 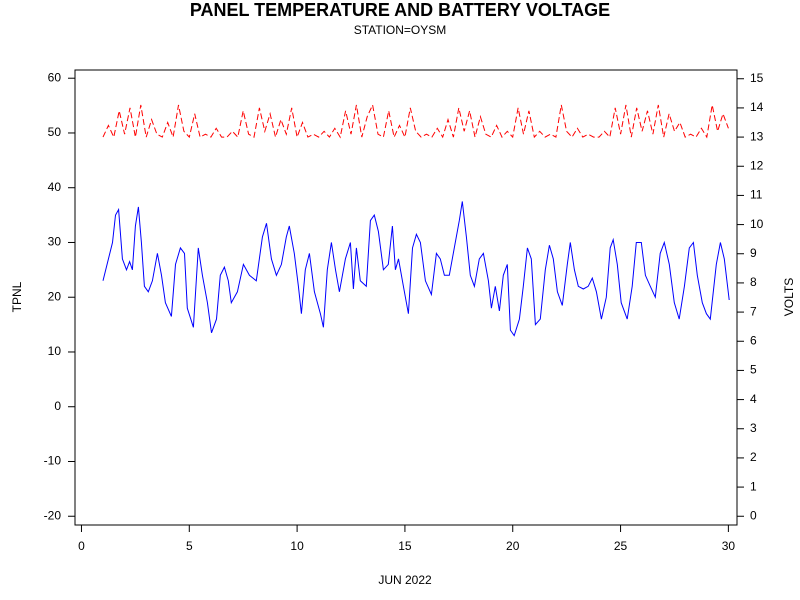 I want to click on y-tick-label: 40, so click(x=55, y=187).